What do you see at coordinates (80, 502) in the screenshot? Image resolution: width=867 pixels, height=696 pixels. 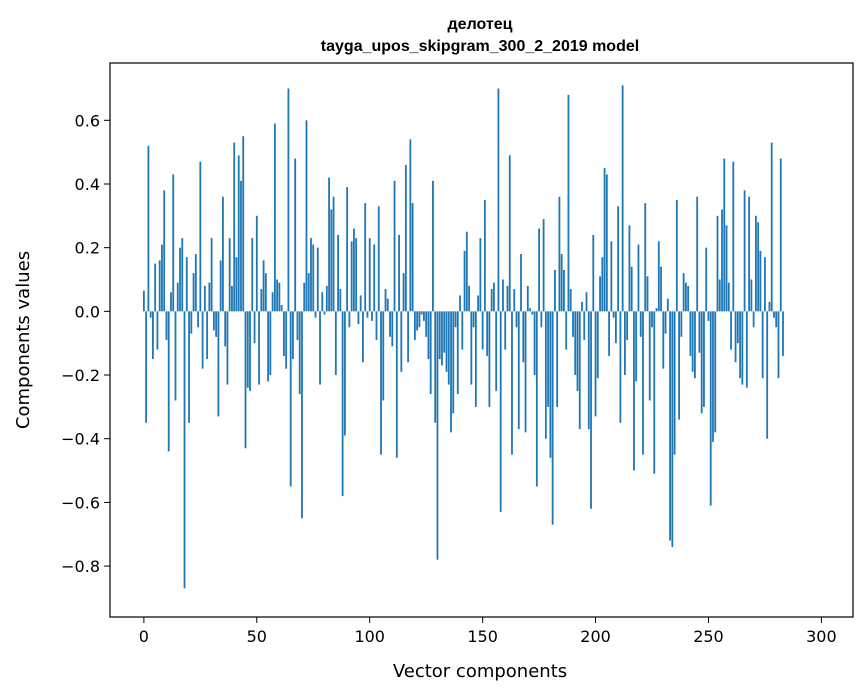 I see `y-tick-label: −0.6` at bounding box center [80, 502].